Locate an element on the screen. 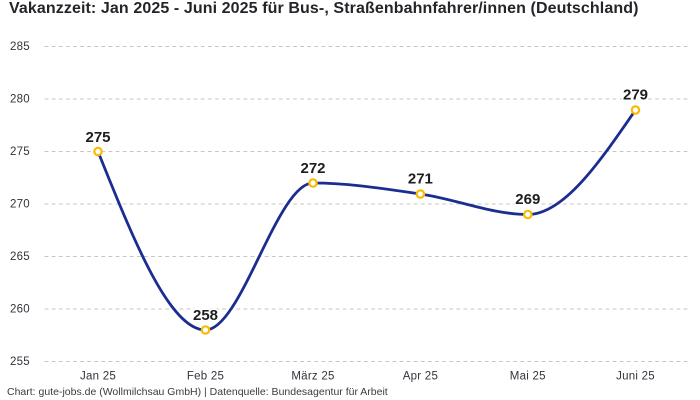 This screenshot has height=400, width=700. svg-text: 258 is located at coordinates (205, 315).